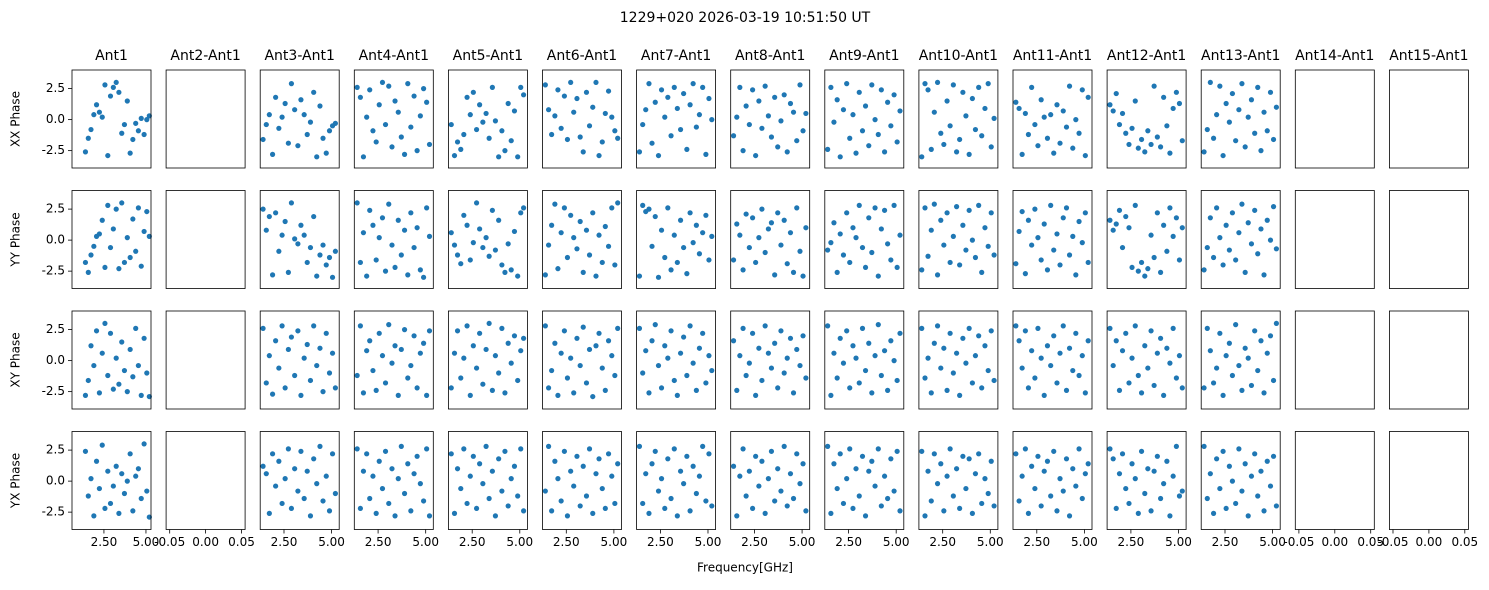 The image size is (1489, 590). What do you see at coordinates (488, 56) in the screenshot?
I see `column-title: Ant5-Ant1` at bounding box center [488, 56].